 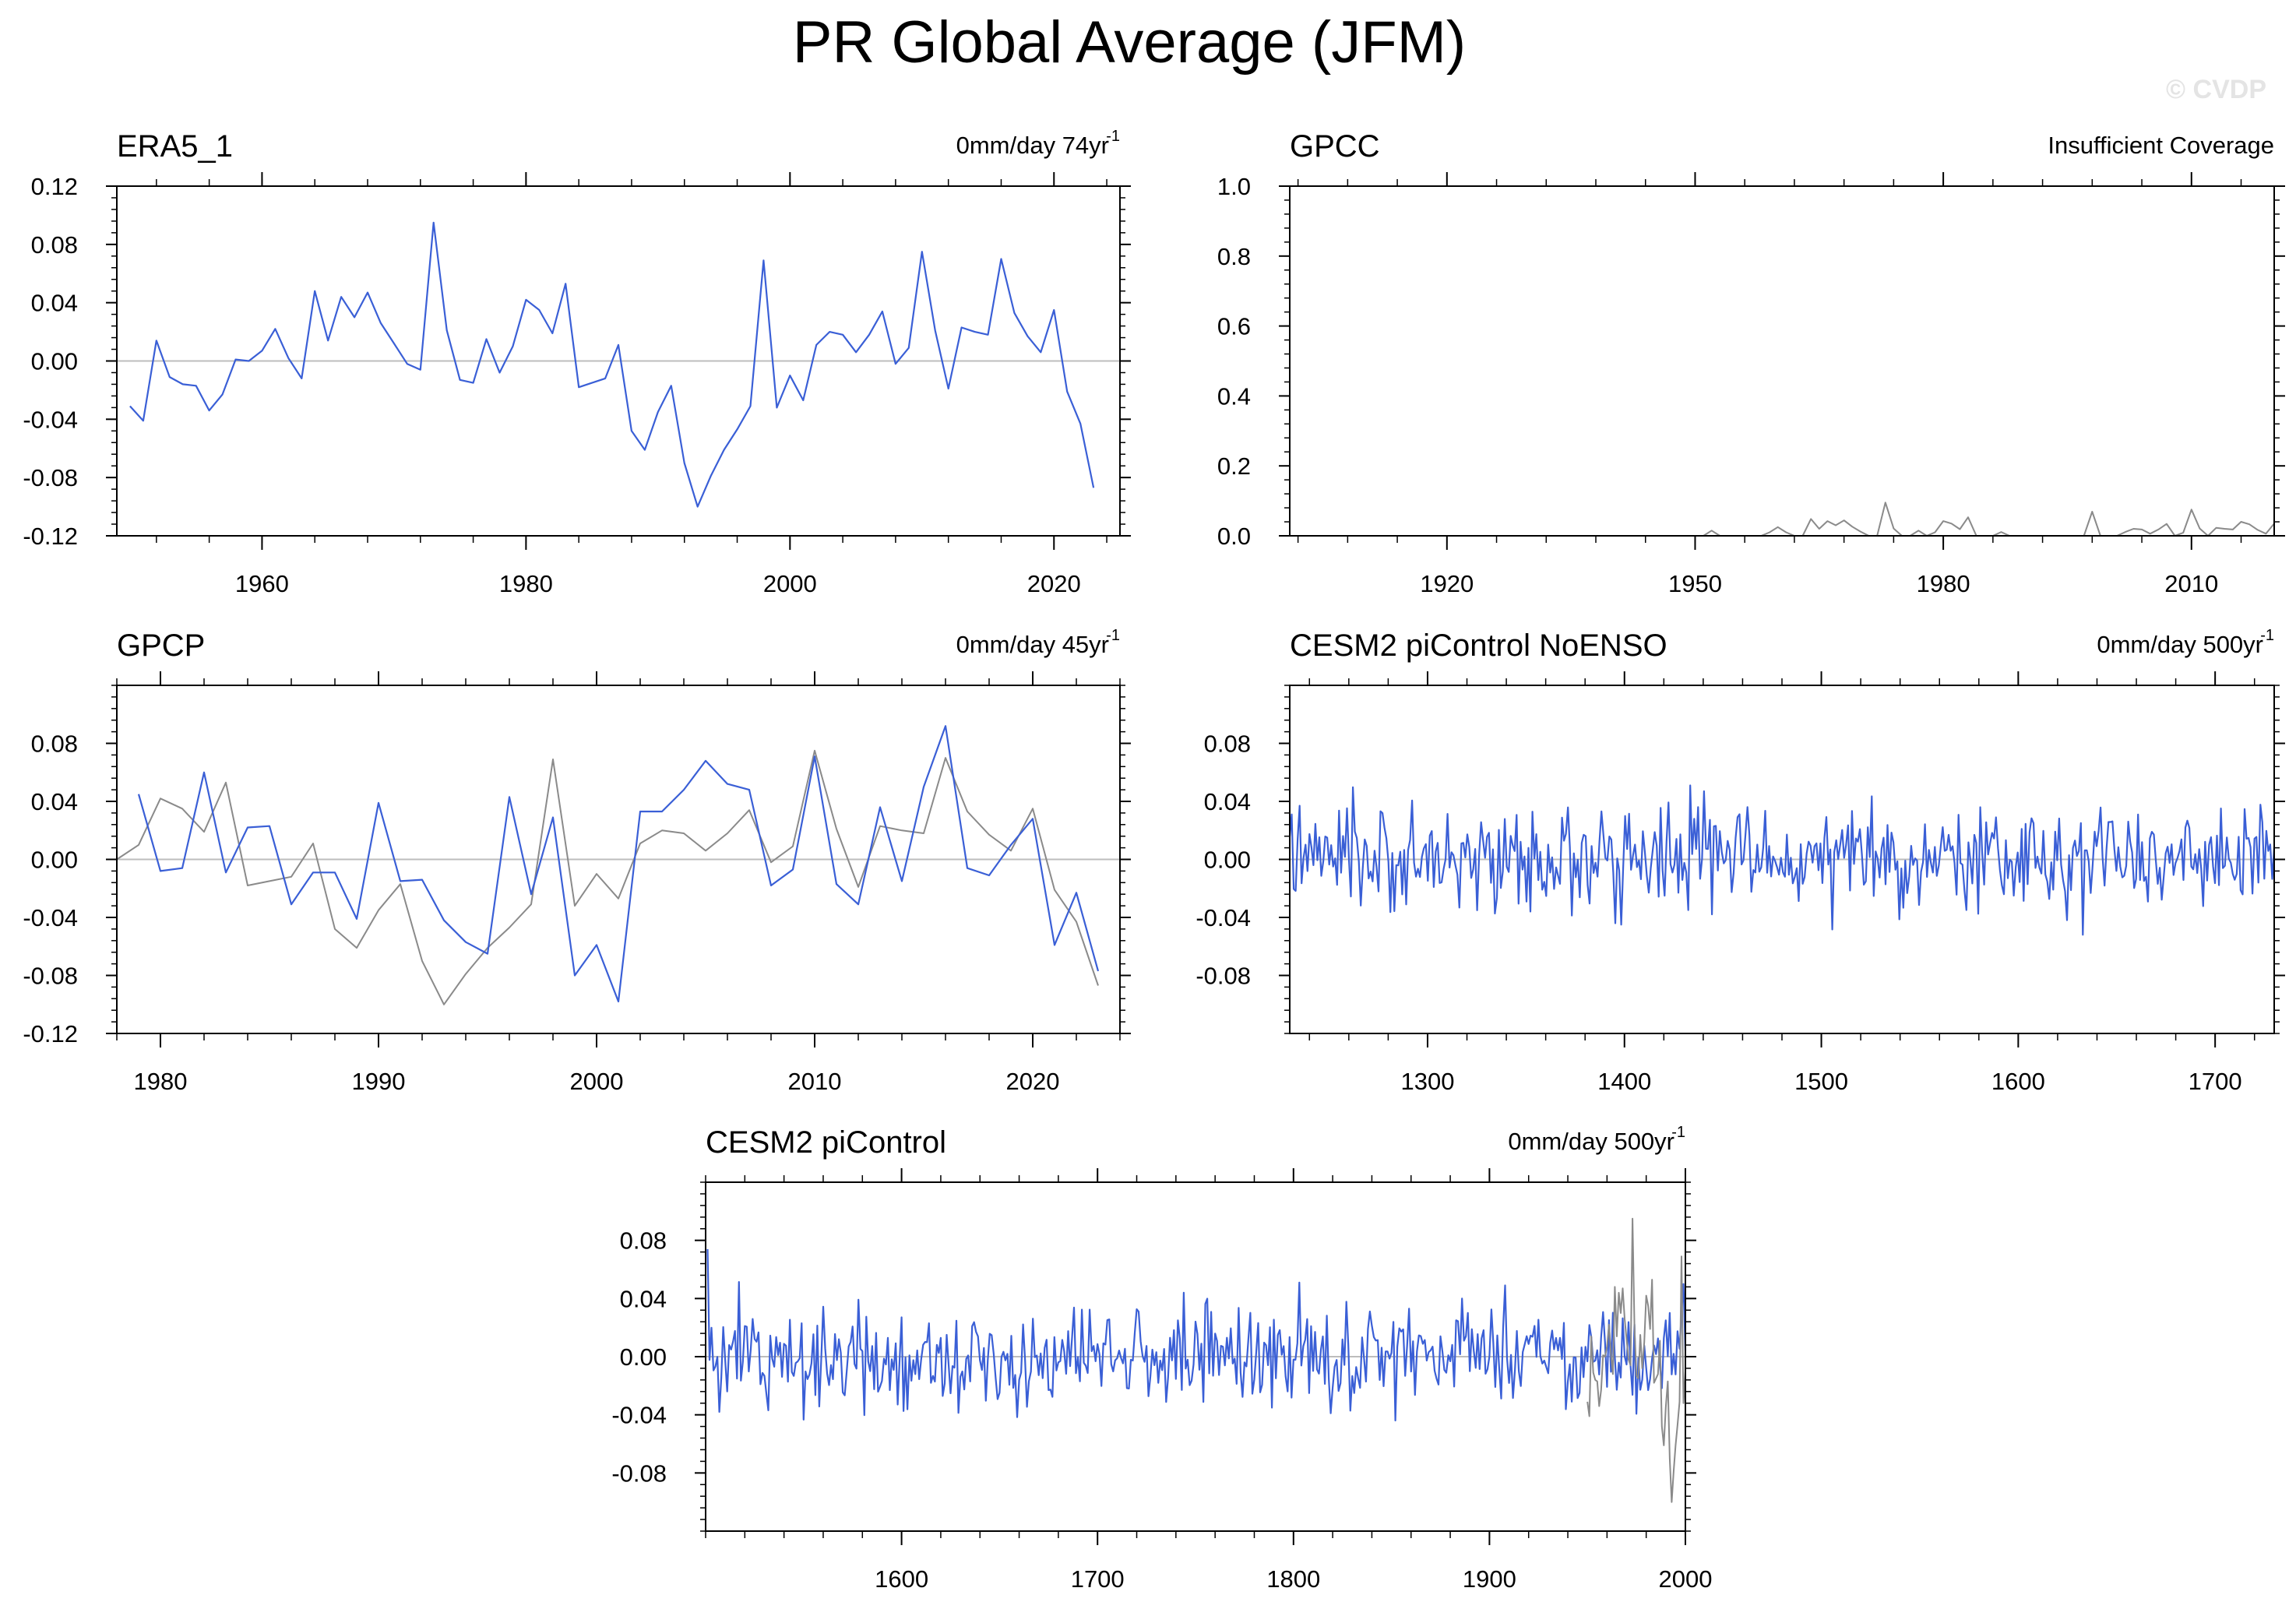 I want to click on plot-frame, so click(x=1782, y=361).